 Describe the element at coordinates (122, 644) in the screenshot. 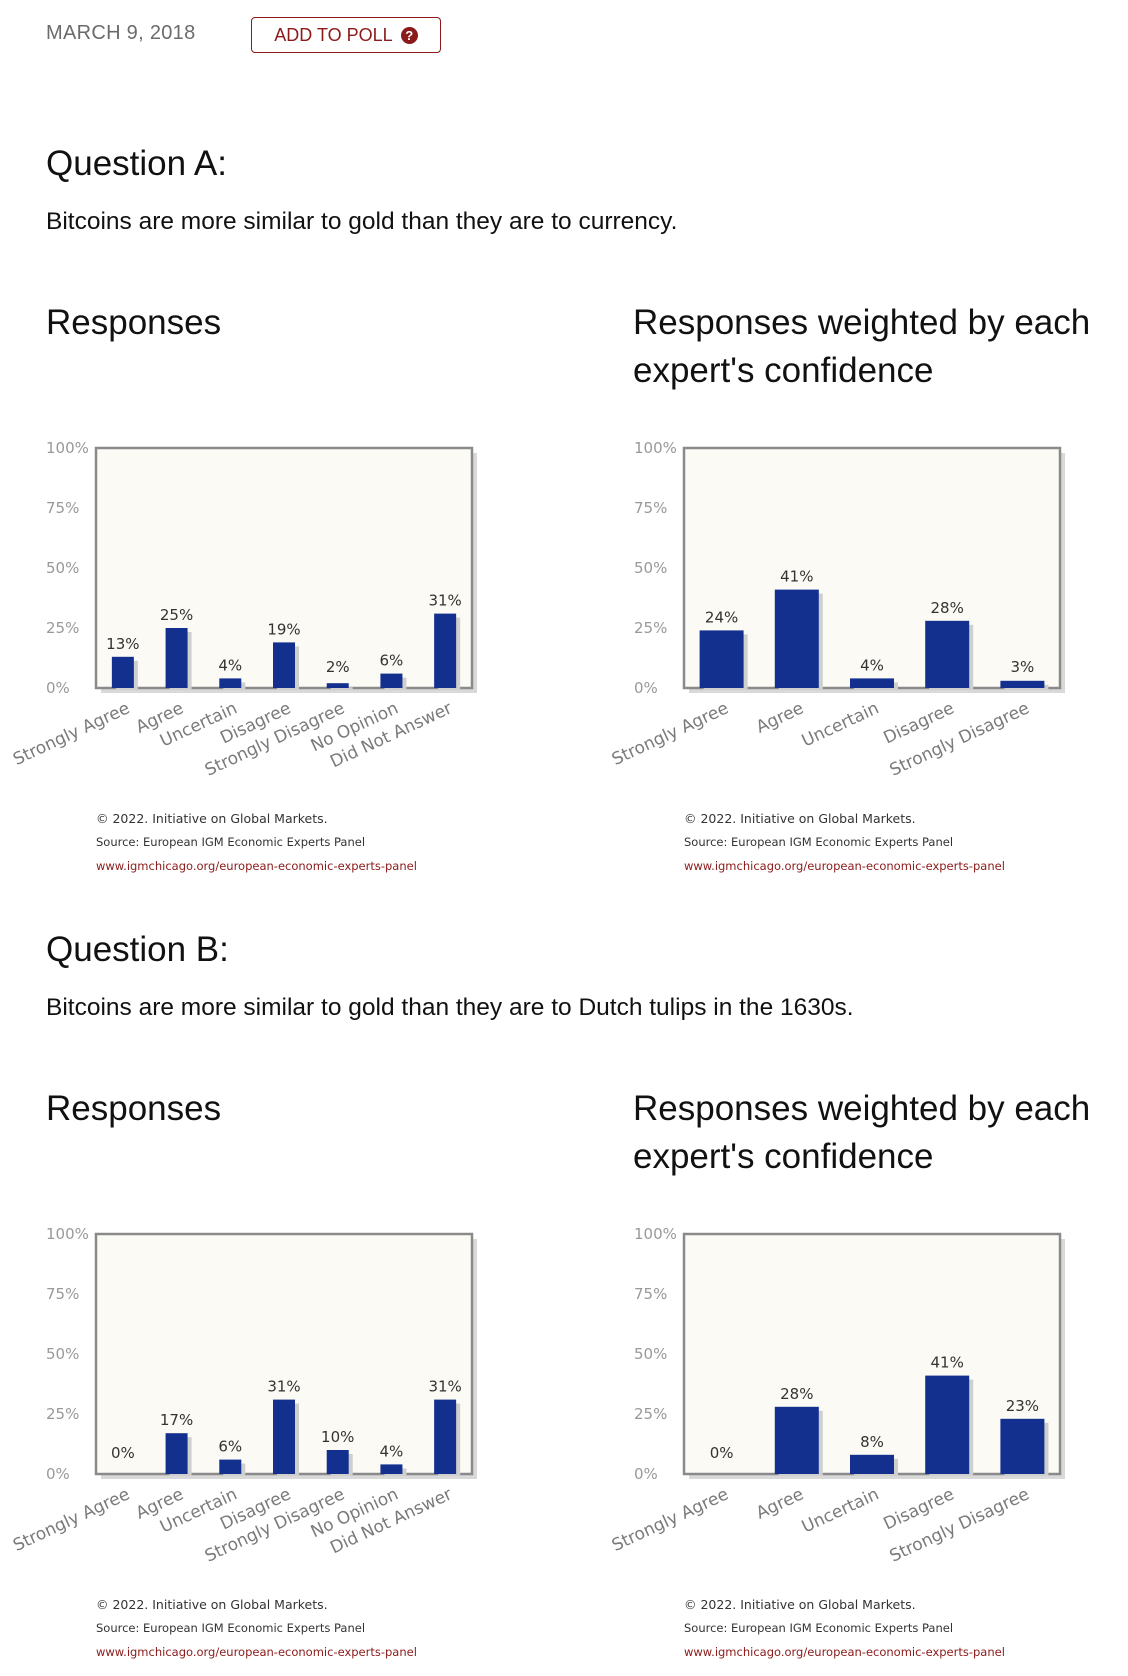

I see `bar-value-label: 13%` at that location.